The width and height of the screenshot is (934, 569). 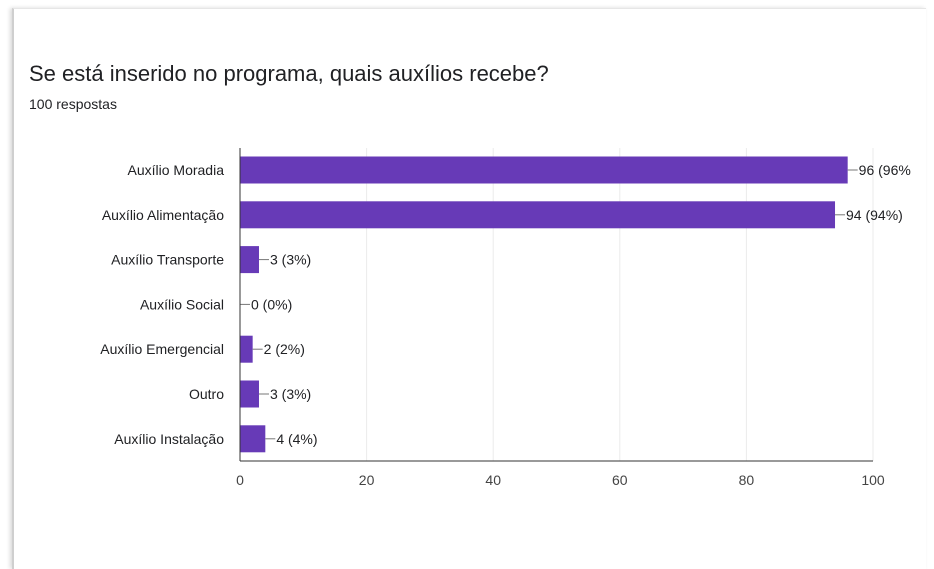 I want to click on category-label: Auxílio Emergencial, so click(x=162, y=349).